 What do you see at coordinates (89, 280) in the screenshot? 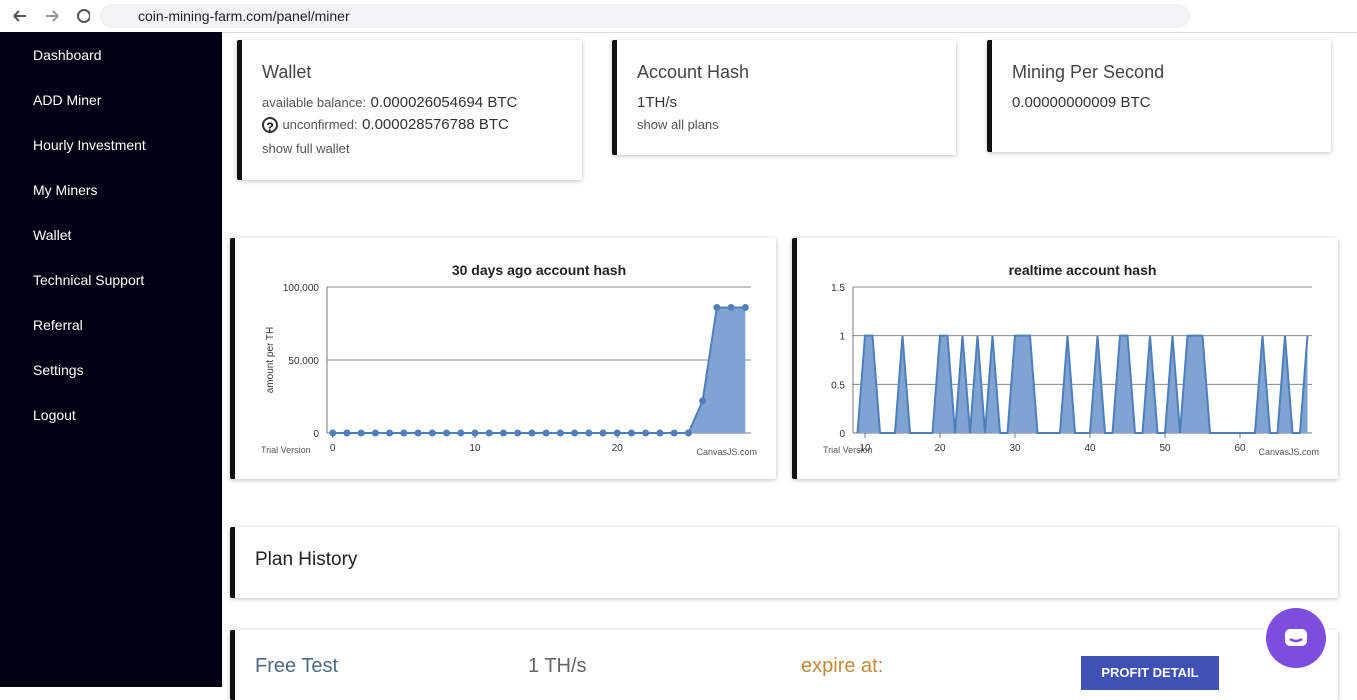
I see `nav-item: Technical Support` at bounding box center [89, 280].